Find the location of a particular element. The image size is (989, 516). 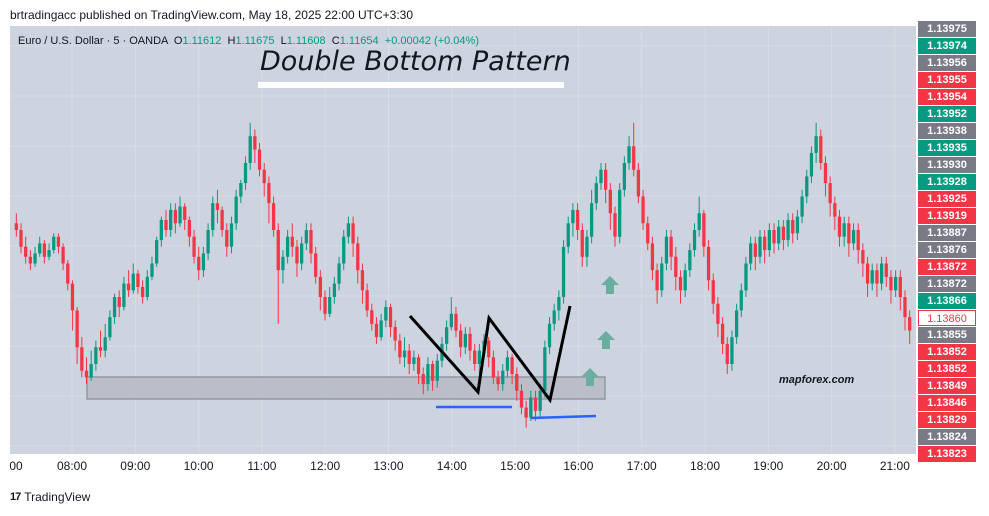

price-label: 1.13823 is located at coordinates (947, 454).